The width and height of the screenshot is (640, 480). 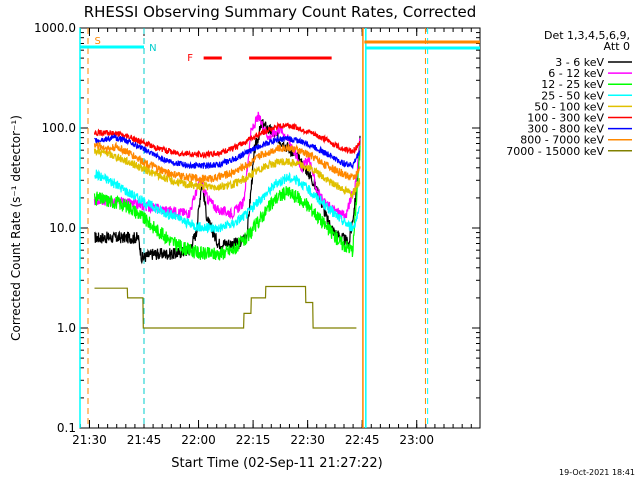 I want to click on x-tick-label: 21:45, so click(x=144, y=440).